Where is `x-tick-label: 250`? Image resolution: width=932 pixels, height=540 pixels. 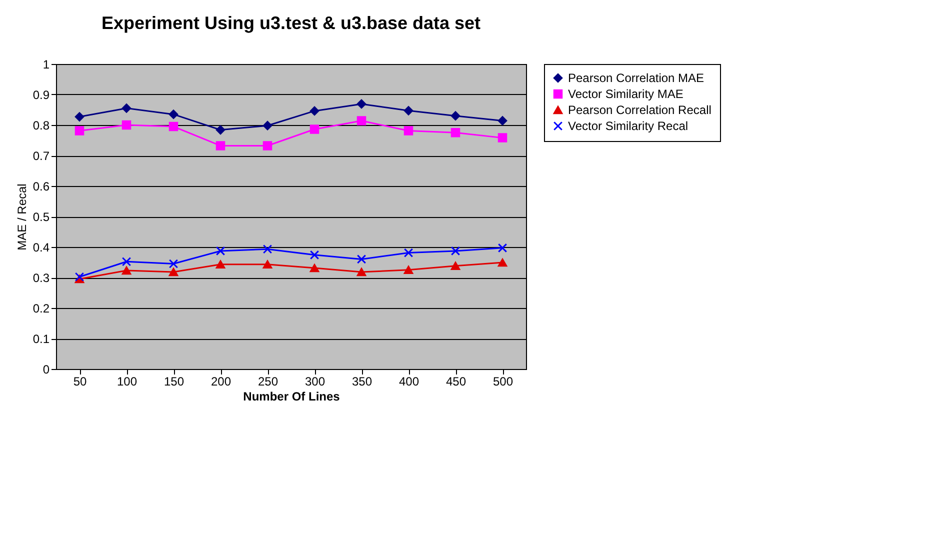 x-tick-label: 250 is located at coordinates (268, 381).